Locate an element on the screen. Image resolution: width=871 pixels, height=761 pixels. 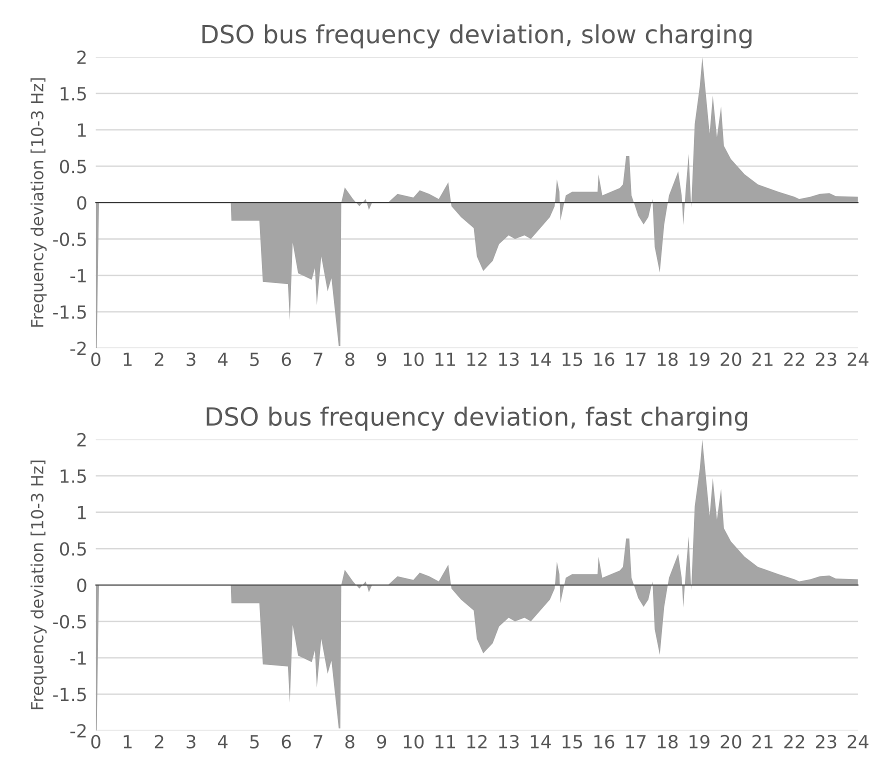
chart-title: DSO bus frequency deviation, slow charging is located at coordinates (477, 36).